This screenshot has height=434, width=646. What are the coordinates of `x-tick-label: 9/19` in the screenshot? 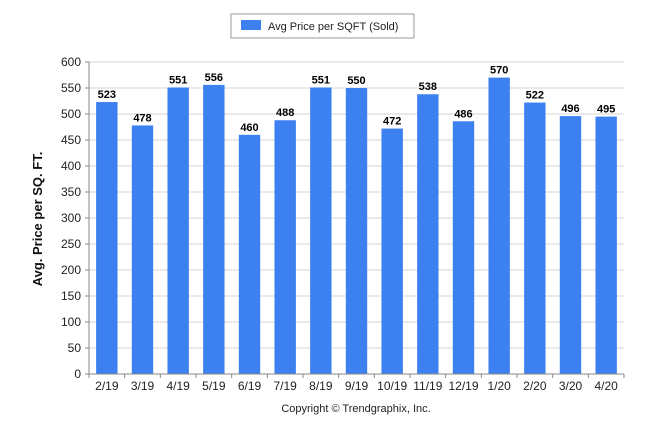 It's located at (357, 386).